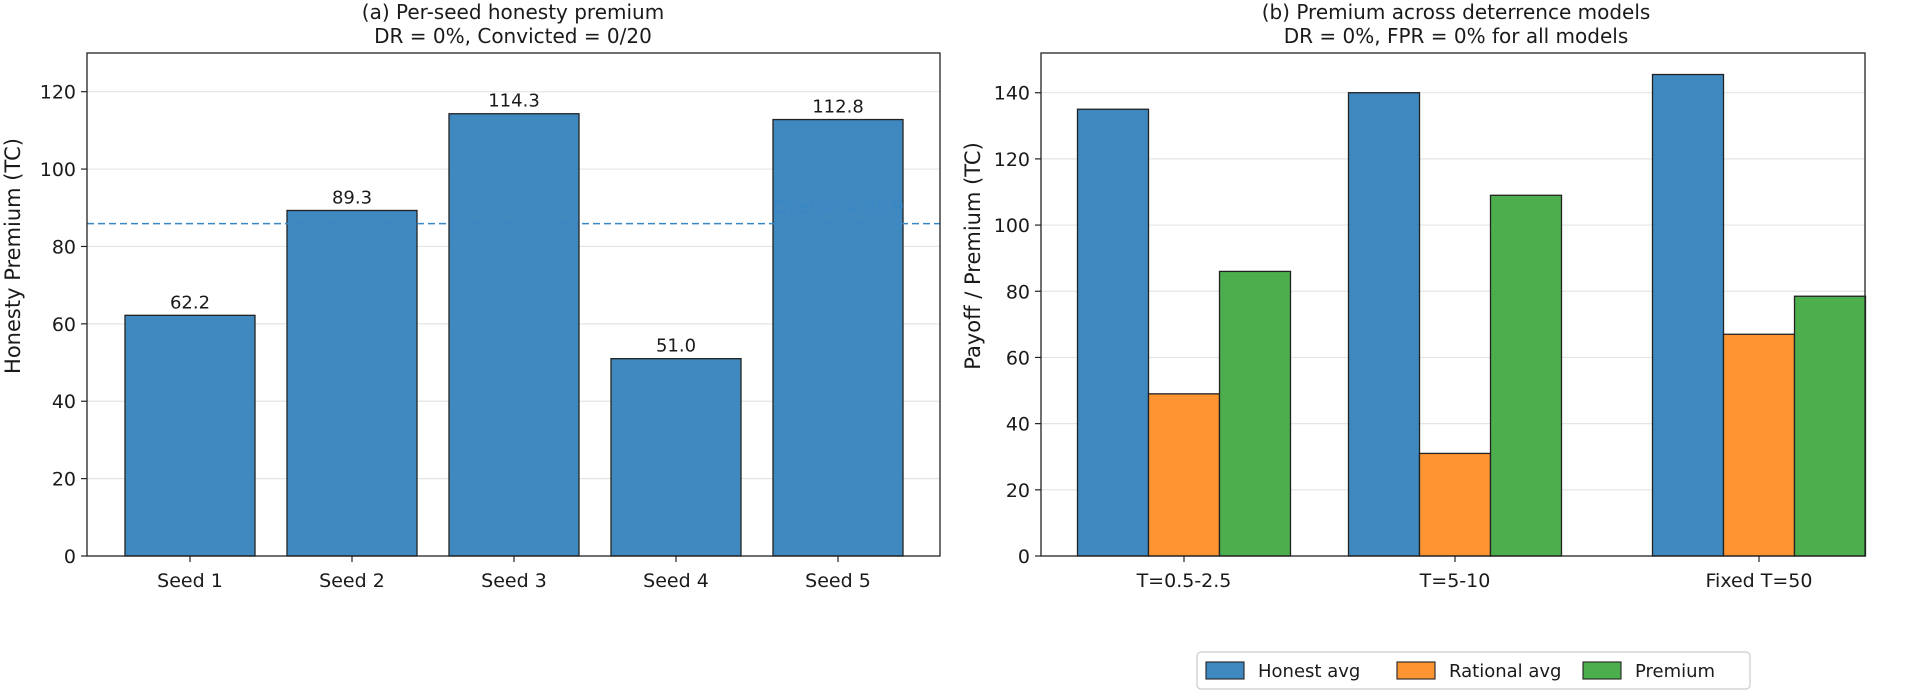  I want to click on panel-b-y-ticks: 0 20 40 60 80 100 120 140, so click(1017, 325).